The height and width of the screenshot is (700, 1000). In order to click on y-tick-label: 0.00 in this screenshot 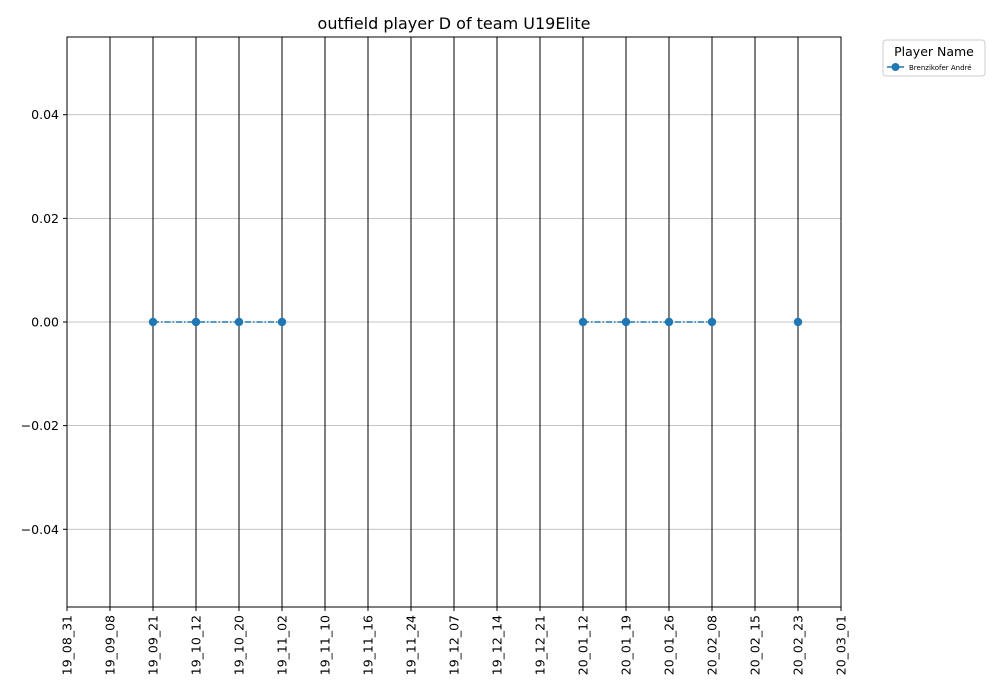, I will do `click(45, 322)`.